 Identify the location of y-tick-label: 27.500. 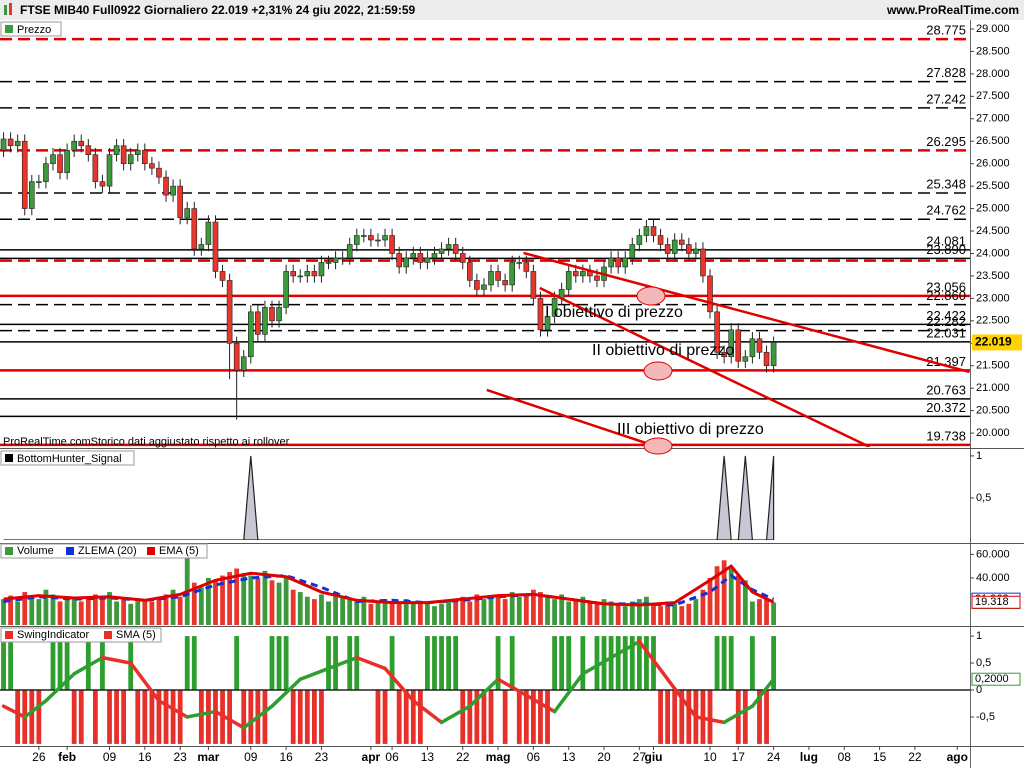
(993, 96).